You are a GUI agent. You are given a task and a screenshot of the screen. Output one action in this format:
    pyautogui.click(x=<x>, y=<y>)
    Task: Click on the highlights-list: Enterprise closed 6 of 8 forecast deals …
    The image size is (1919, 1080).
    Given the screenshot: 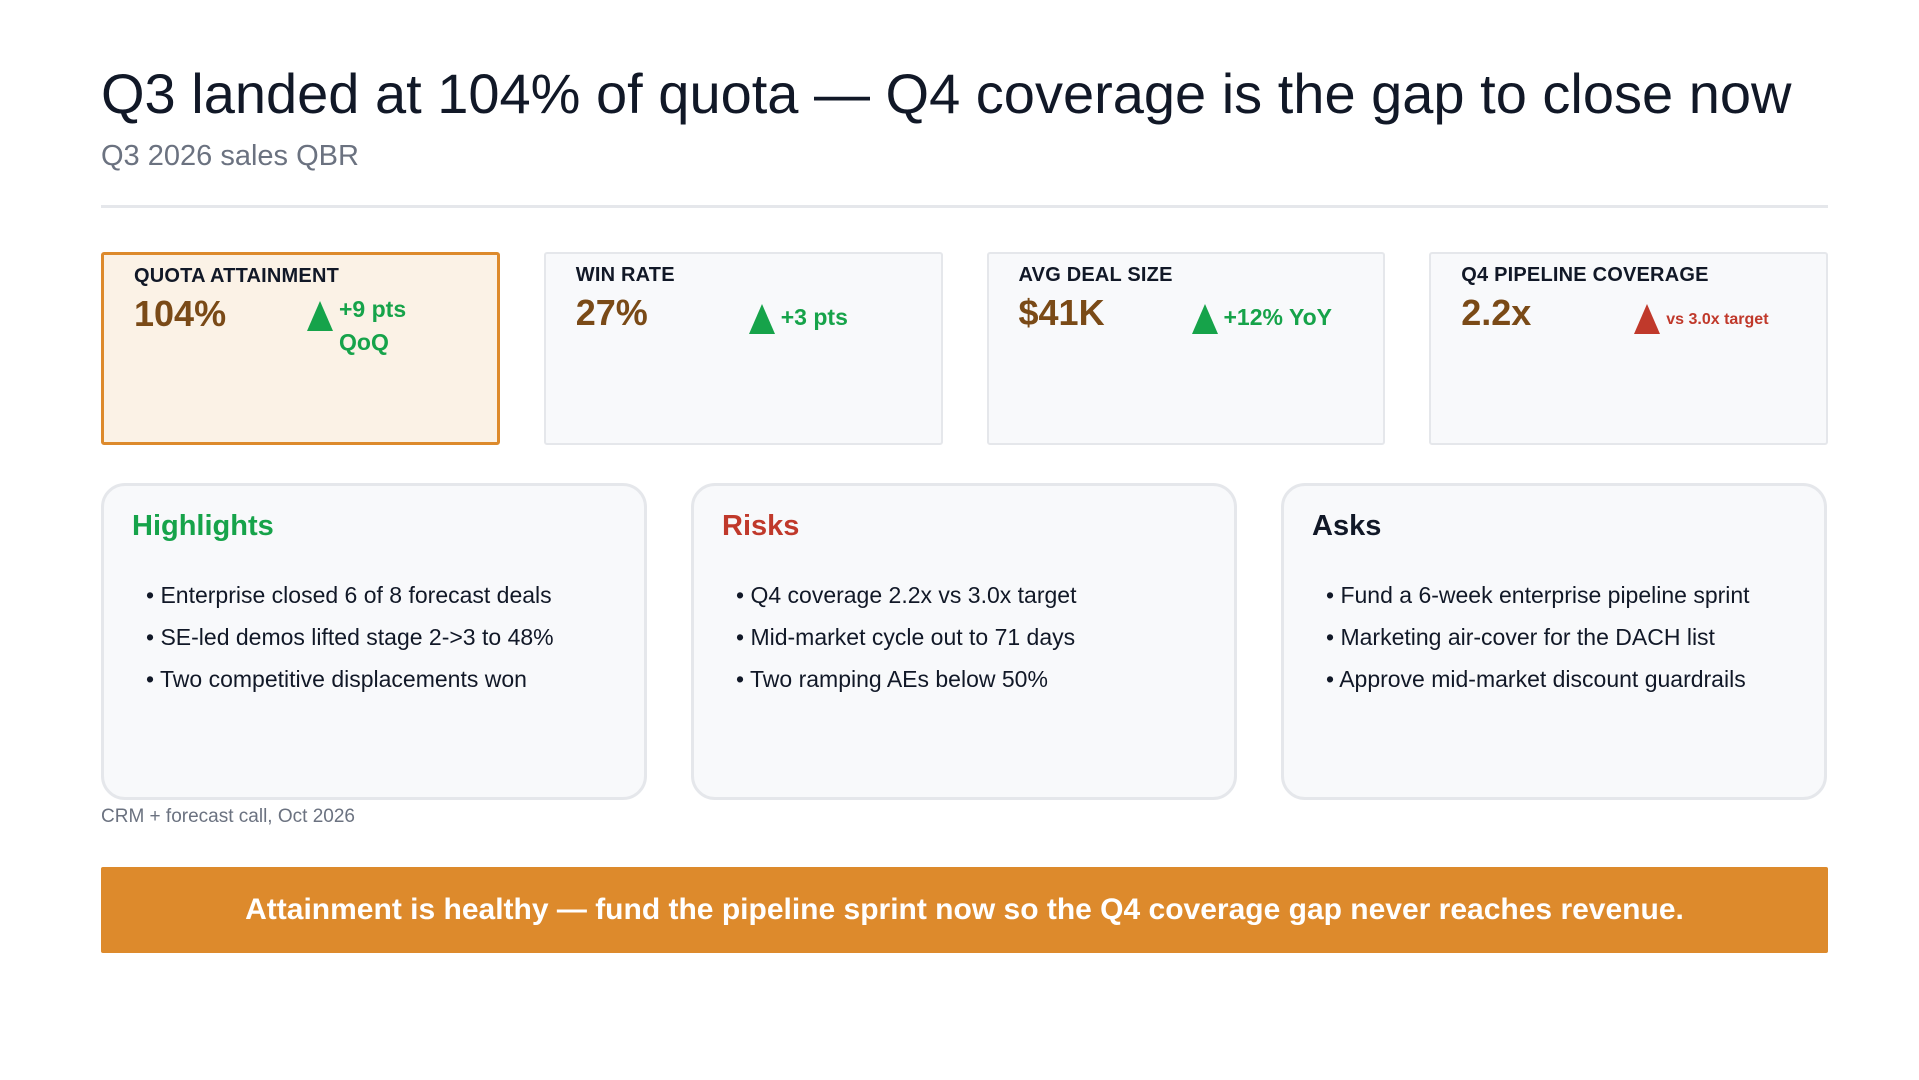 What is the action you would take?
    pyautogui.click(x=381, y=637)
    